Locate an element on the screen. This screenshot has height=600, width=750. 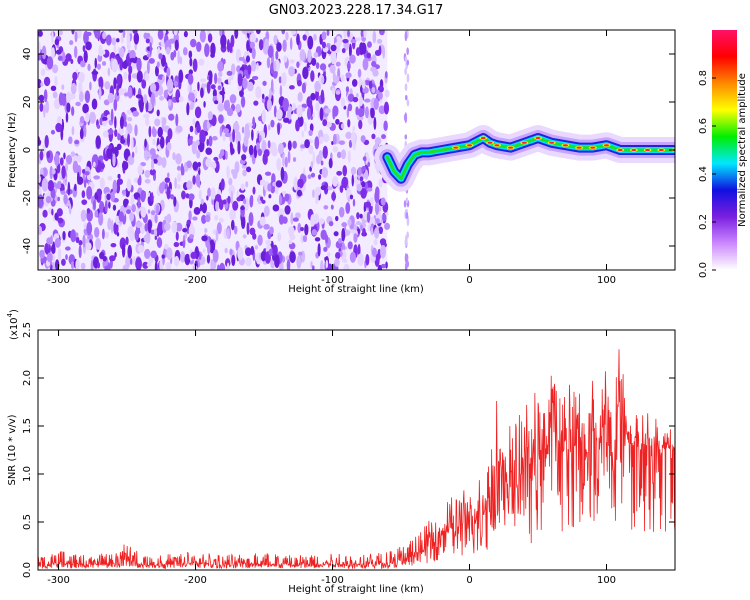
y-tick-label: 0 is located at coordinates (27, 150).